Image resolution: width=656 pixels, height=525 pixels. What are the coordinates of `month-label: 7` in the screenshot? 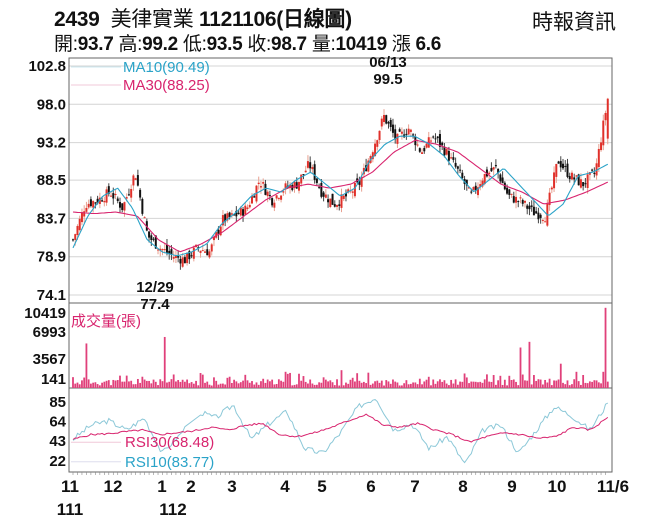 It's located at (414, 486).